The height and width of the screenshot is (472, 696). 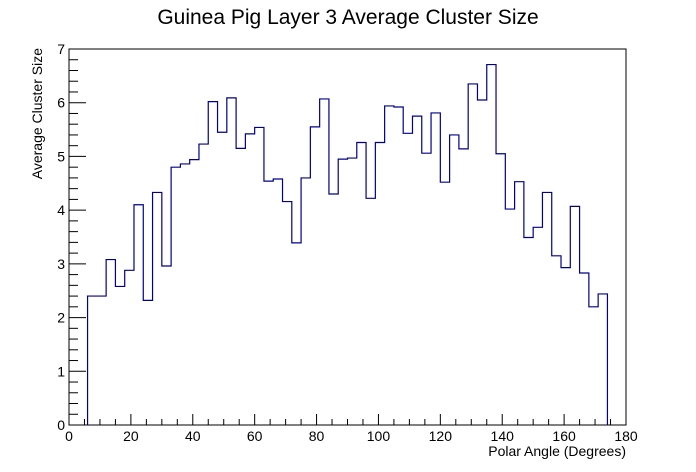 I want to click on x-tick-label: 100, so click(x=379, y=436).